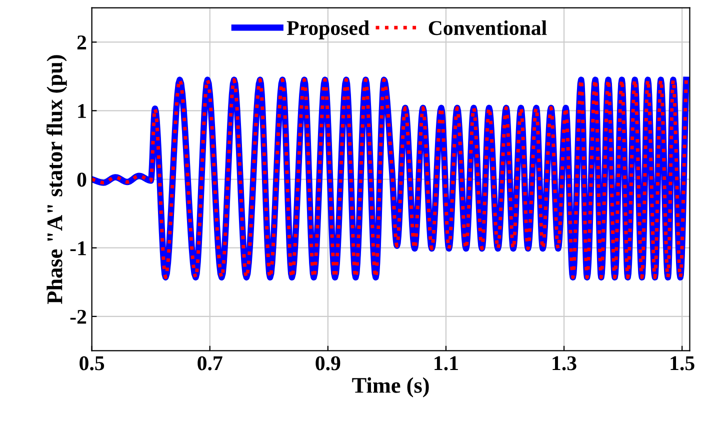  Describe the element at coordinates (82, 111) in the screenshot. I see `y-tick-label: 1` at that location.